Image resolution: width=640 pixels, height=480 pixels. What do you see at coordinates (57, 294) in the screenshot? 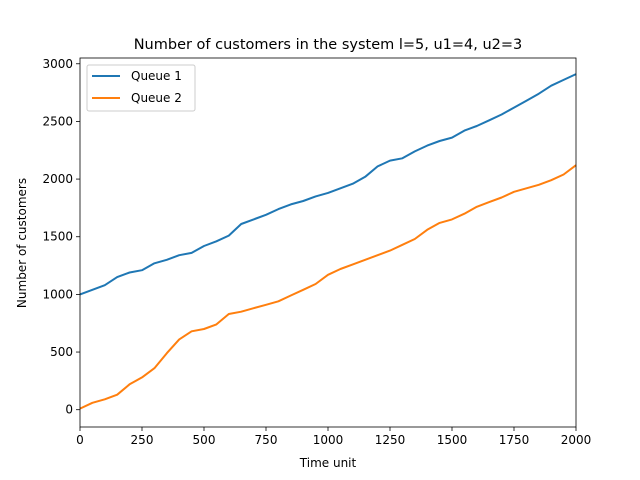
I see `y-tick-label: 1000` at bounding box center [57, 294].